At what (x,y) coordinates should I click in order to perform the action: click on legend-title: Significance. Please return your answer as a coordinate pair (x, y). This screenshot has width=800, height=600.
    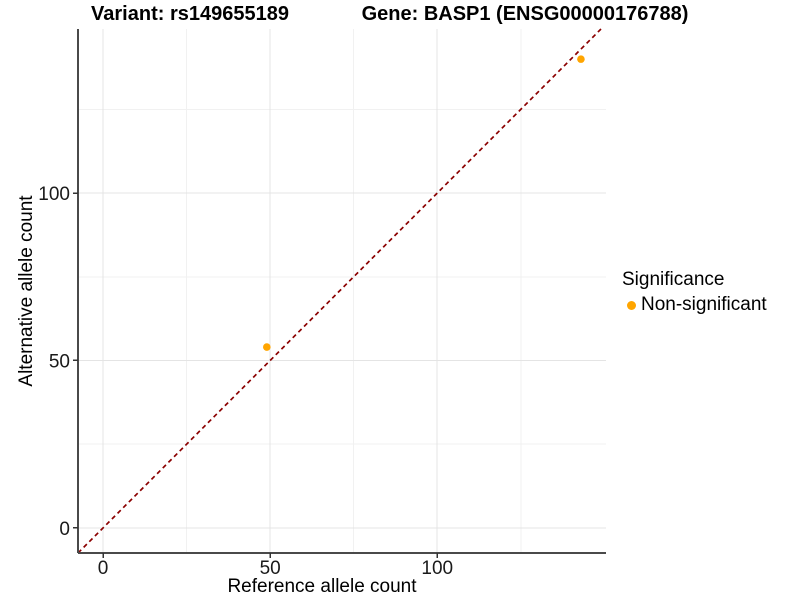
    Looking at the image, I should click on (673, 279).